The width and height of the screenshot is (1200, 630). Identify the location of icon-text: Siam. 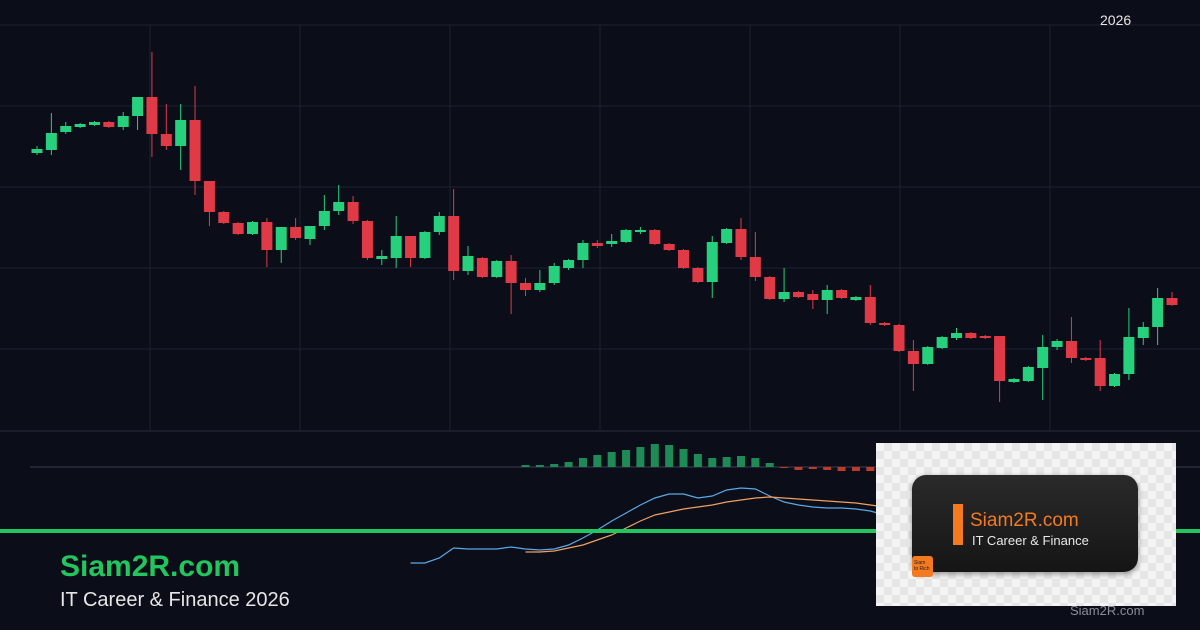
(920, 563).